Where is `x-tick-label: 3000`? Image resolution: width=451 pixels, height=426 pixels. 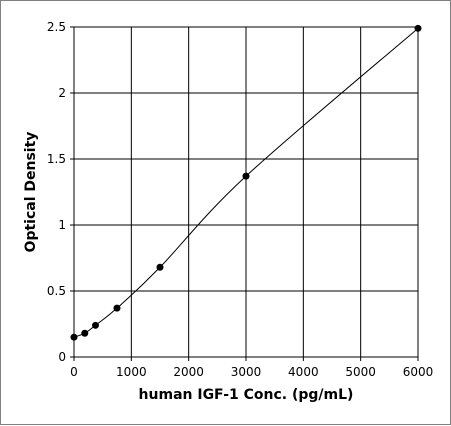 x-tick-label: 3000 is located at coordinates (246, 372).